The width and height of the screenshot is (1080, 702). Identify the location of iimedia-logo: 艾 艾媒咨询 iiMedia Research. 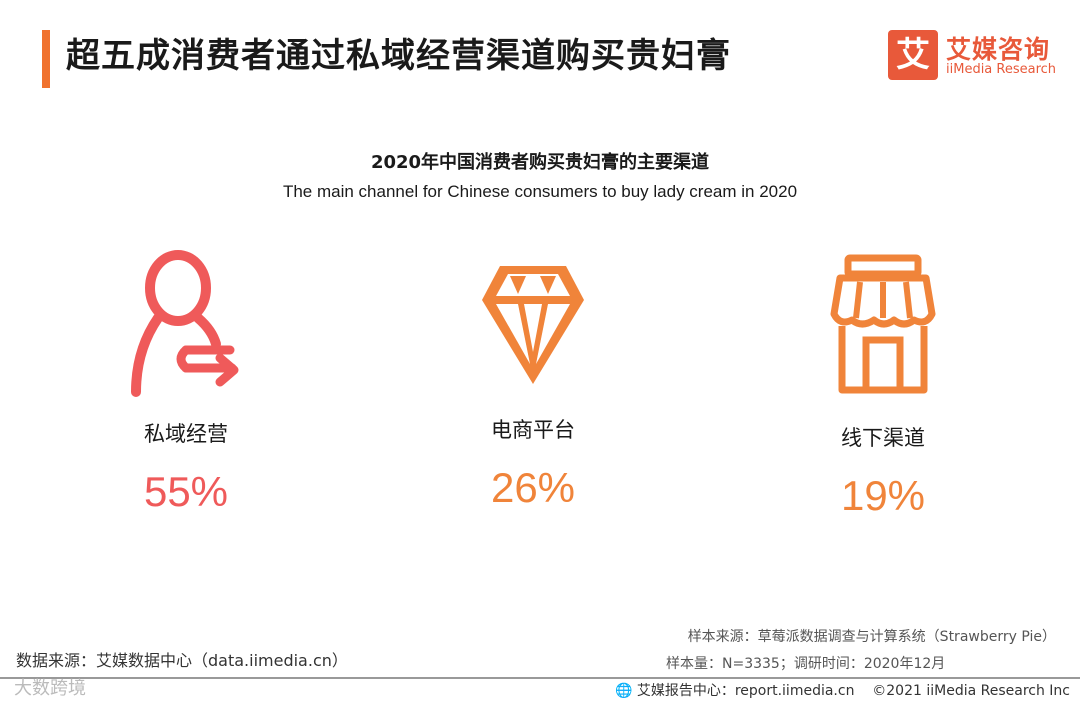
(973, 57).